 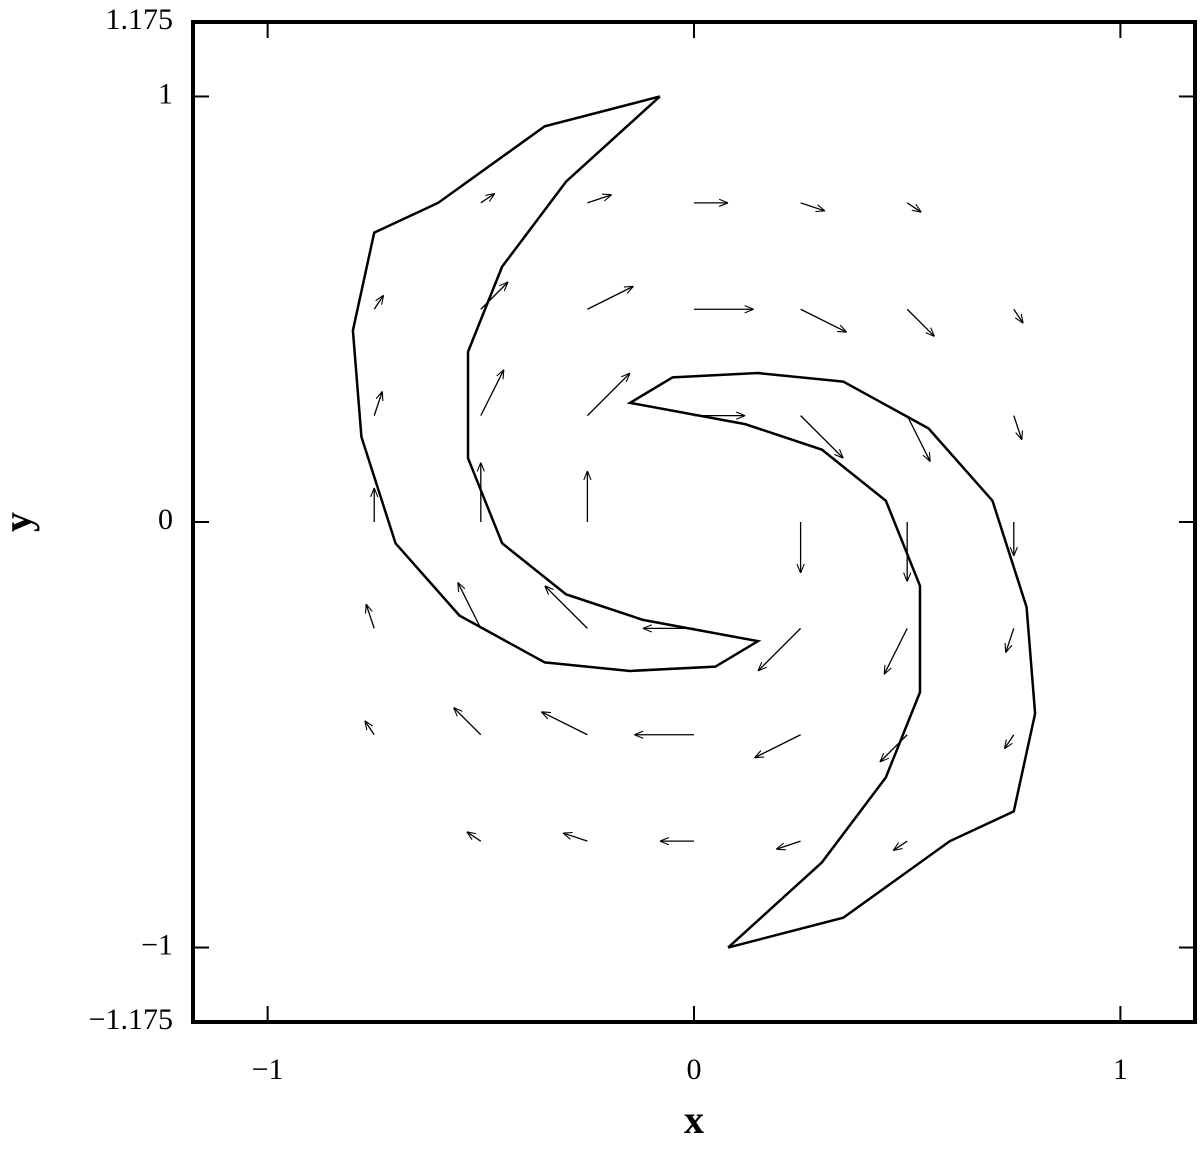 I want to click on y-tick-label: 1.175, so click(x=140, y=19).